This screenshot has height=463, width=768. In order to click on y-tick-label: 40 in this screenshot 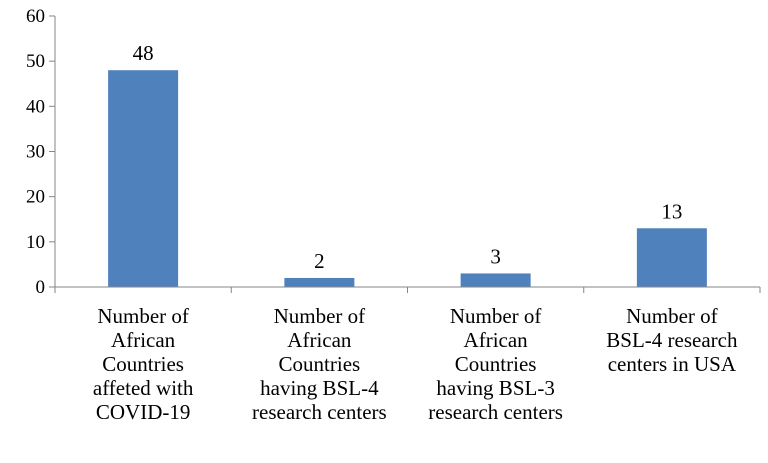, I will do `click(35, 106)`.